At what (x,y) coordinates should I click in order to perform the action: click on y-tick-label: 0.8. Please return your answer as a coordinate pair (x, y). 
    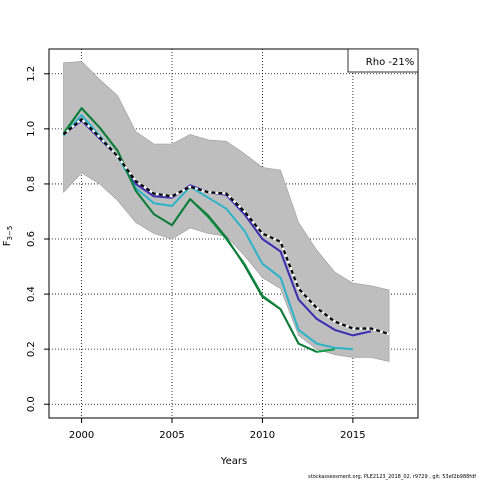
    Looking at the image, I should click on (31, 184).